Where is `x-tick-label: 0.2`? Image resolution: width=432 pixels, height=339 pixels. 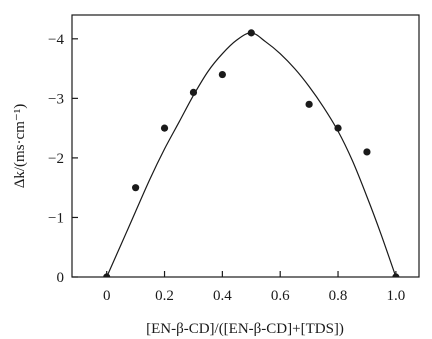 x-tick-label: 0.2 is located at coordinates (164, 296).